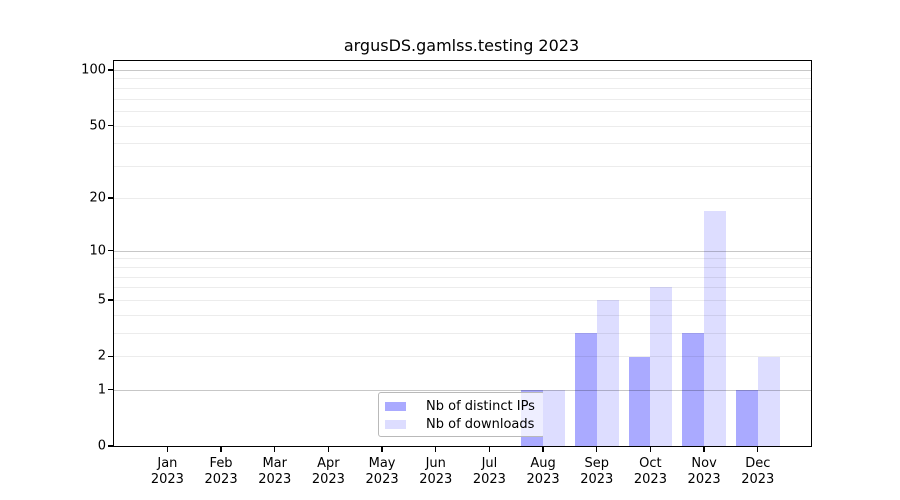  I want to click on bar-nb-of-distinct-ips-nov, so click(693, 389).